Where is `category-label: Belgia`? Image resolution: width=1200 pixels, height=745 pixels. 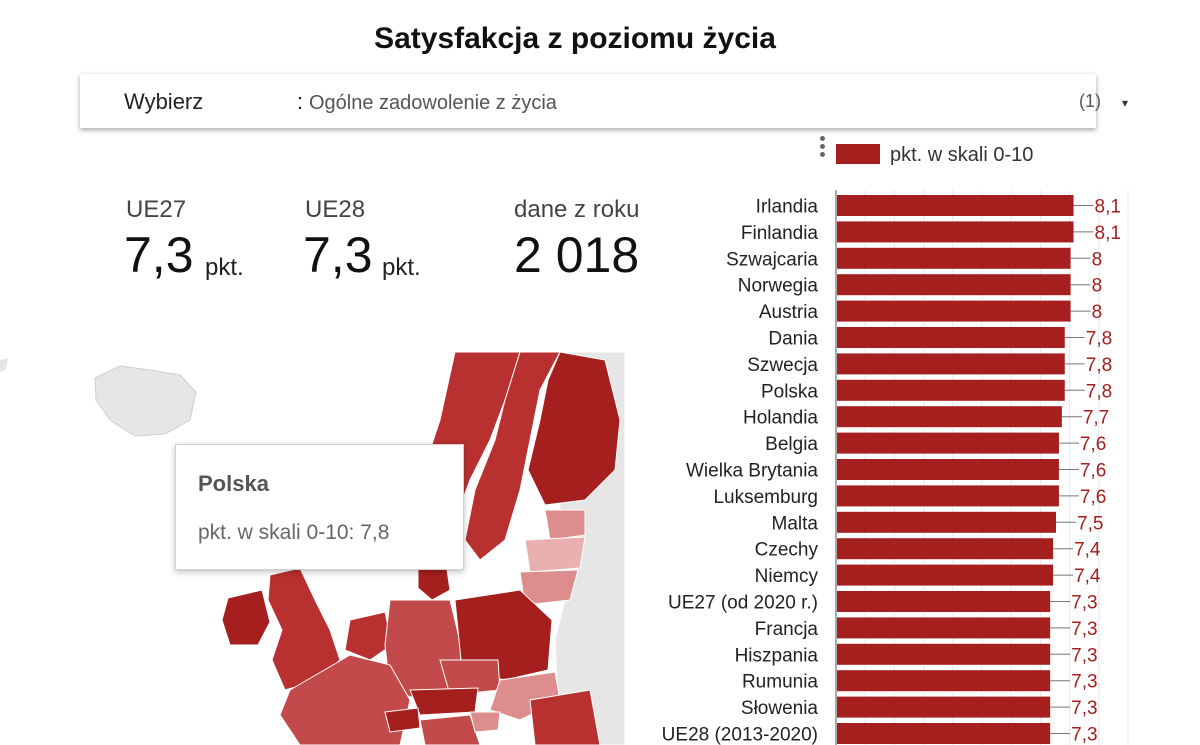 category-label: Belgia is located at coordinates (791, 444).